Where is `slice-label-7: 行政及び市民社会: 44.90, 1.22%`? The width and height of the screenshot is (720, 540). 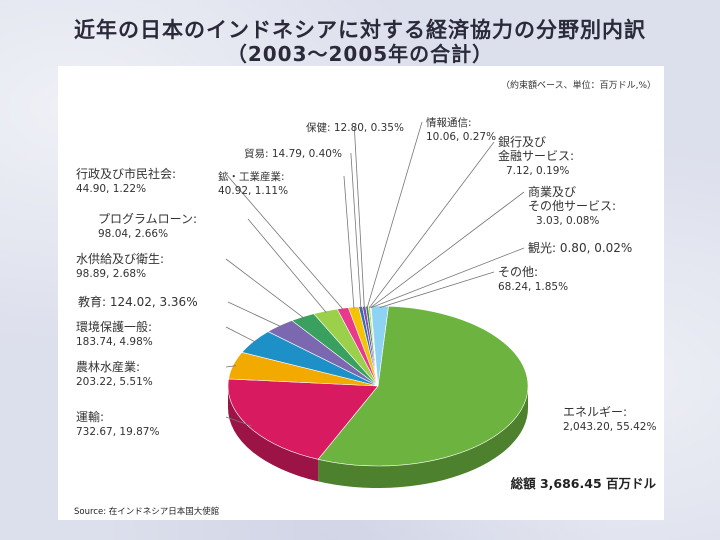
slice-label-7: 行政及び市民社会: 44.90, 1.22% is located at coordinates (126, 180).